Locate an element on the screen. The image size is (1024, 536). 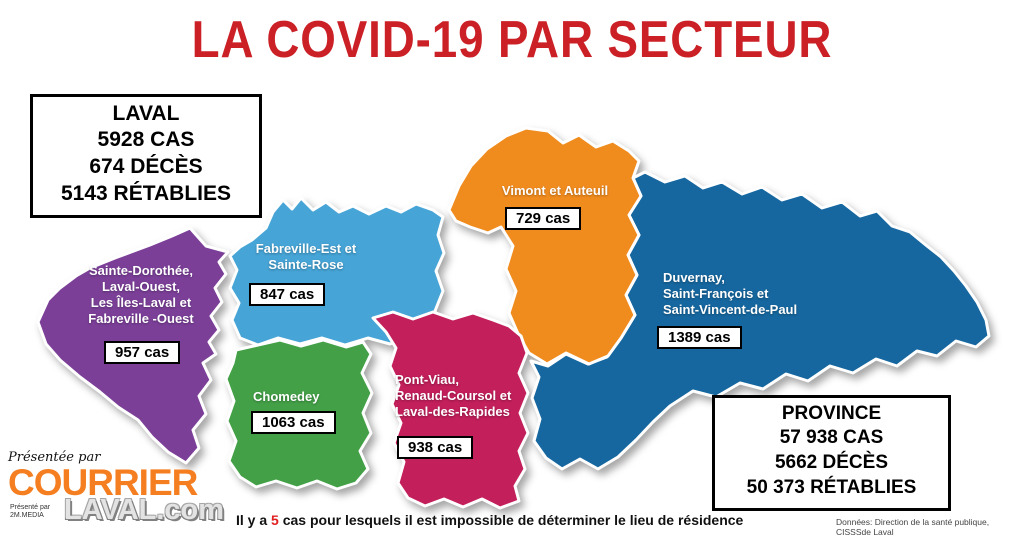
region-name-line: Fabreville-Est et is located at coordinates (306, 248).